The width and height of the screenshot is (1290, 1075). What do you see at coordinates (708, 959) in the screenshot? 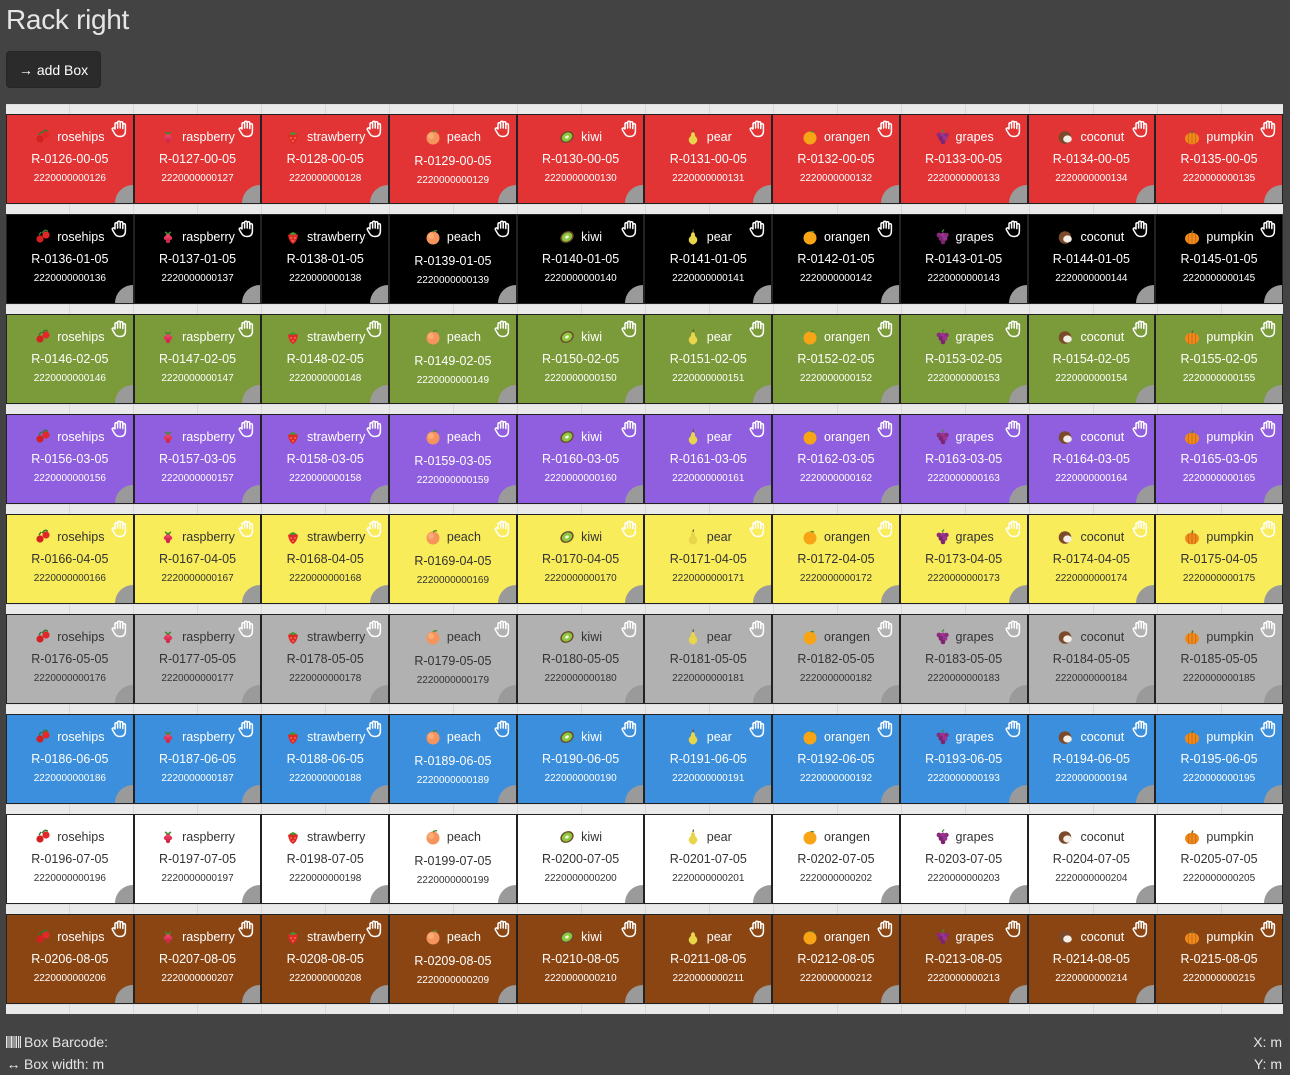
I see `rack-box: pear R-0211-08-05 2220000000211` at bounding box center [708, 959].